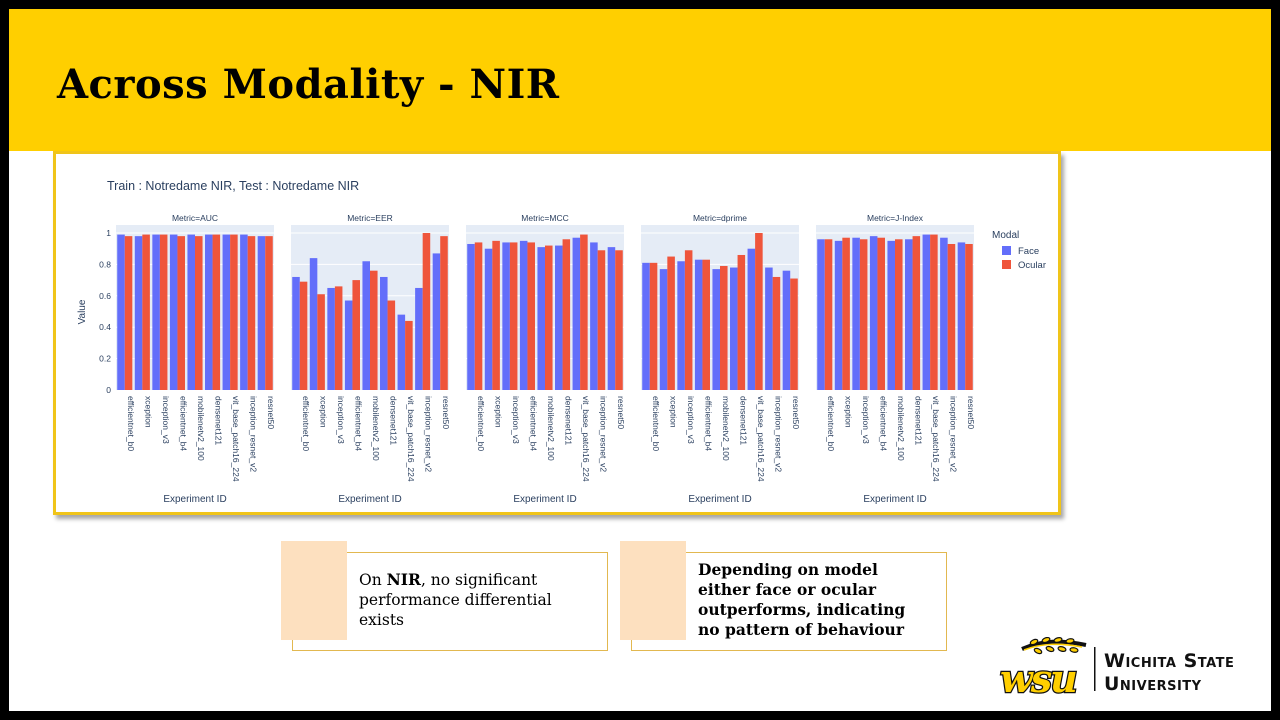 This screenshot has height=720, width=1280. Describe the element at coordinates (1038, 676) in the screenshot. I see `wsu-mark: wsu` at that location.